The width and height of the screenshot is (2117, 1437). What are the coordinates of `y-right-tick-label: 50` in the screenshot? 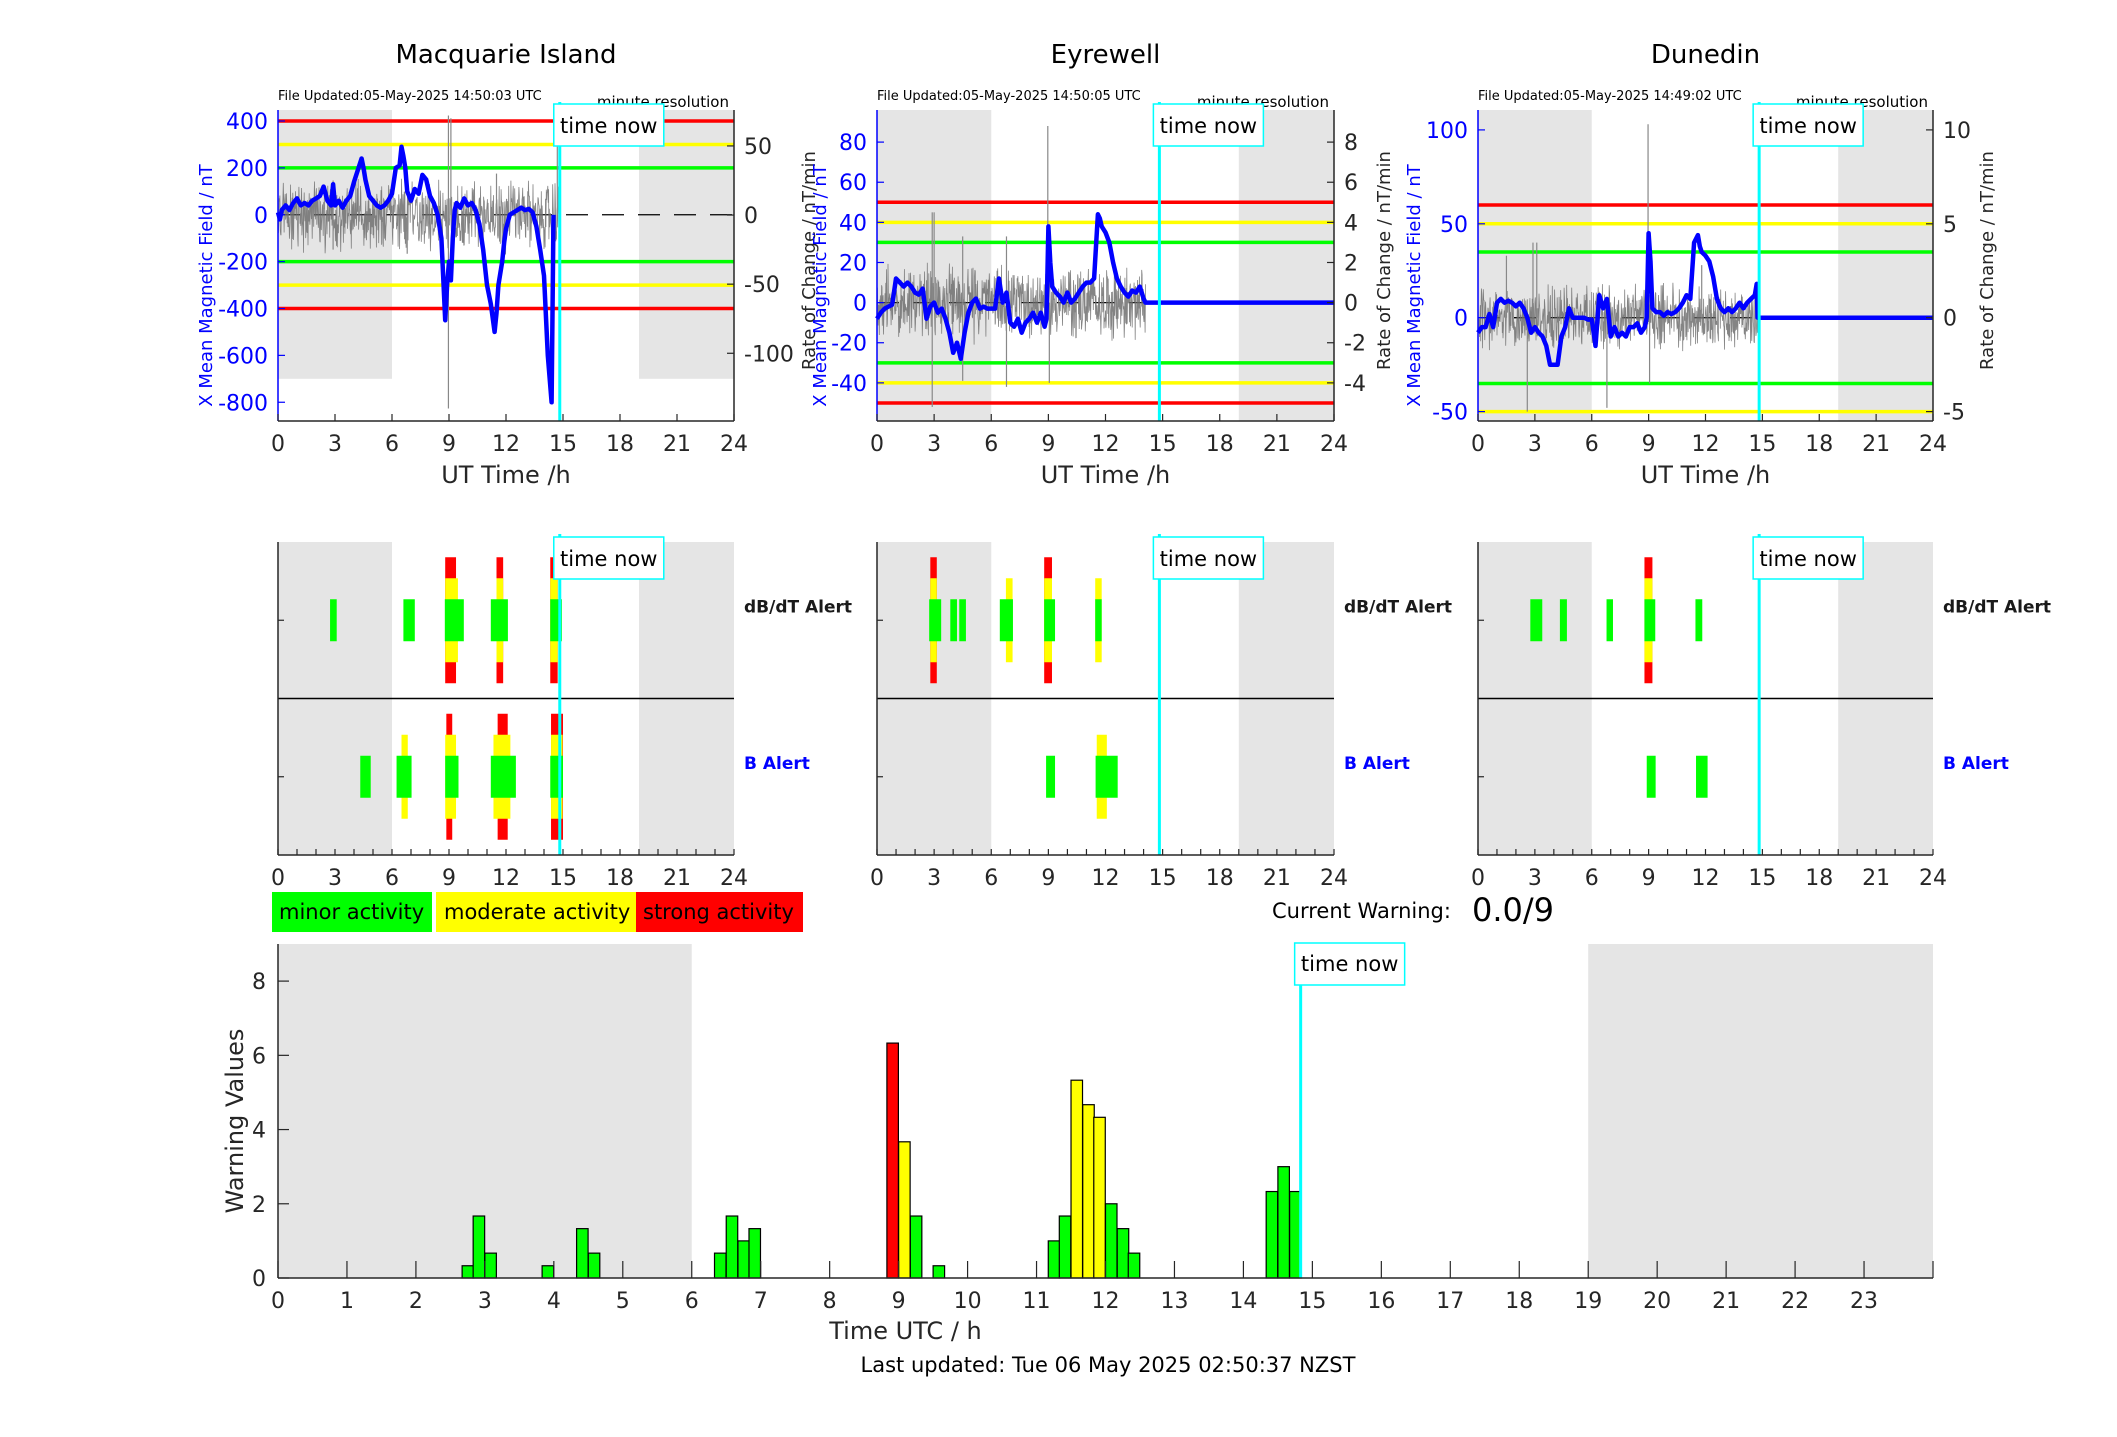 It's located at (758, 147).